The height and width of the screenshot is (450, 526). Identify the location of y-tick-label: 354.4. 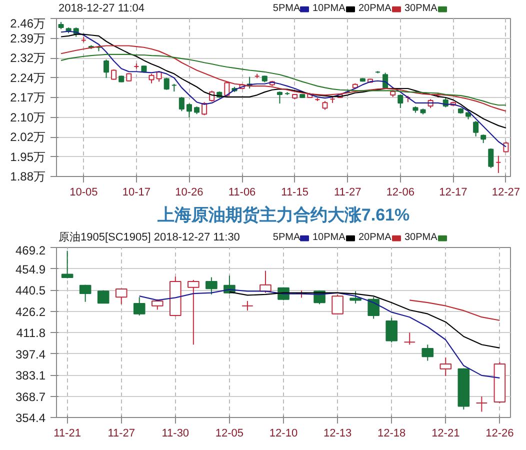
(30, 418).